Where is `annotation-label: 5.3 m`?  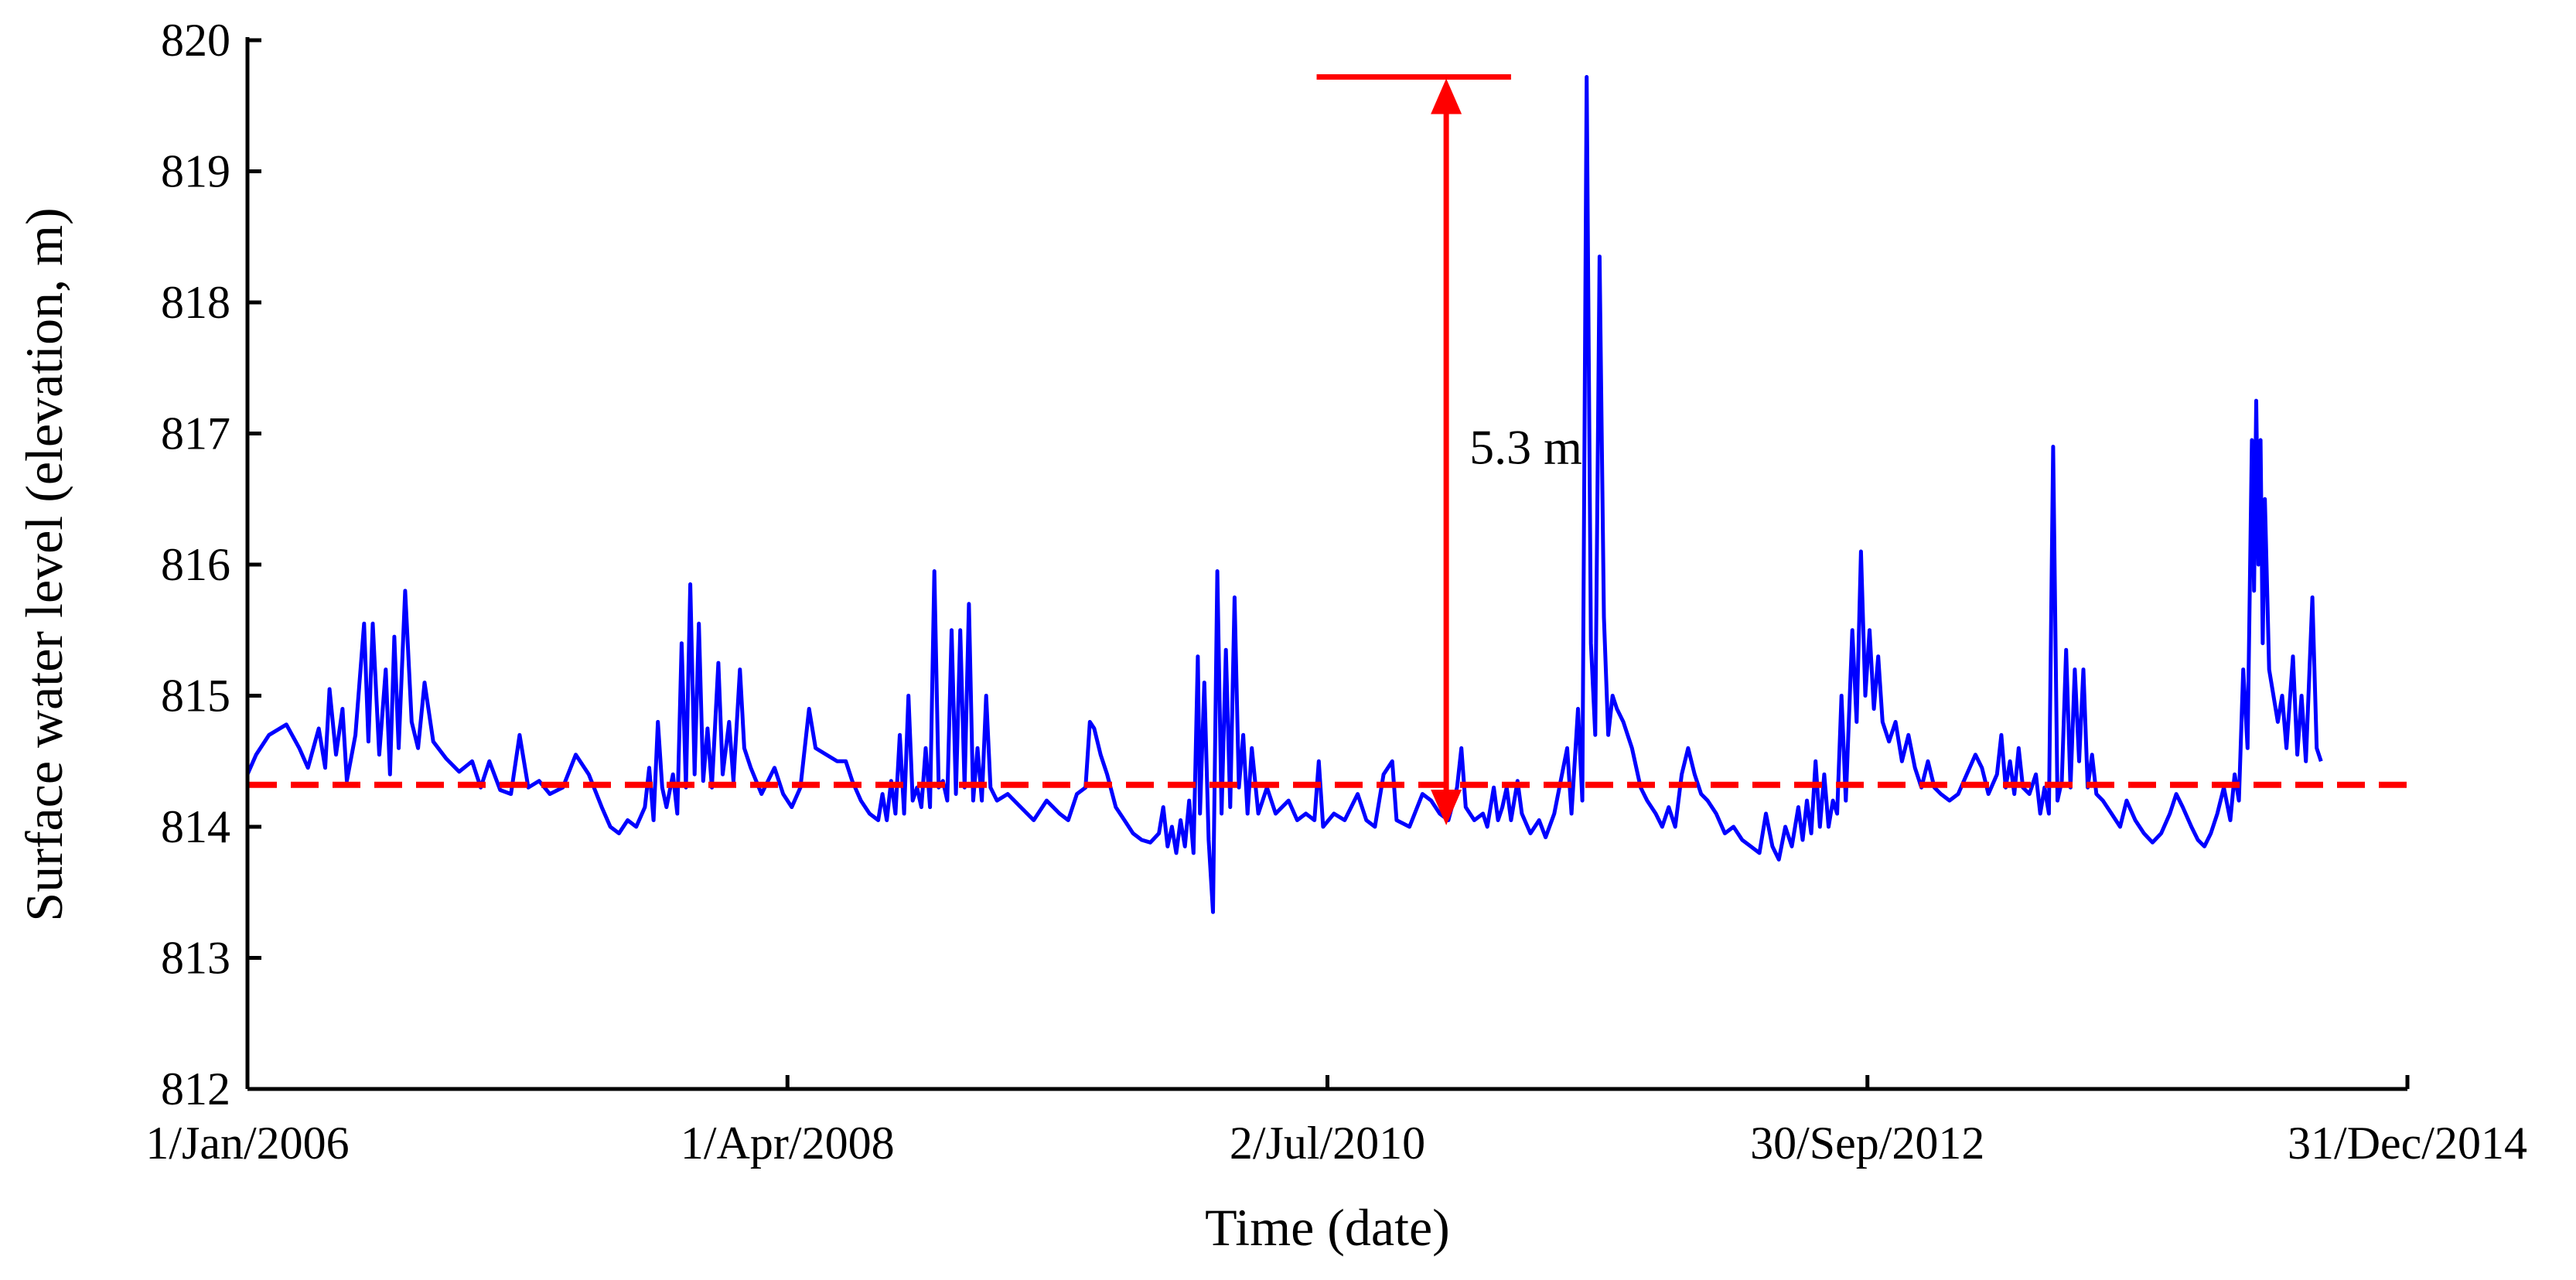 annotation-label: 5.3 m is located at coordinates (1525, 446).